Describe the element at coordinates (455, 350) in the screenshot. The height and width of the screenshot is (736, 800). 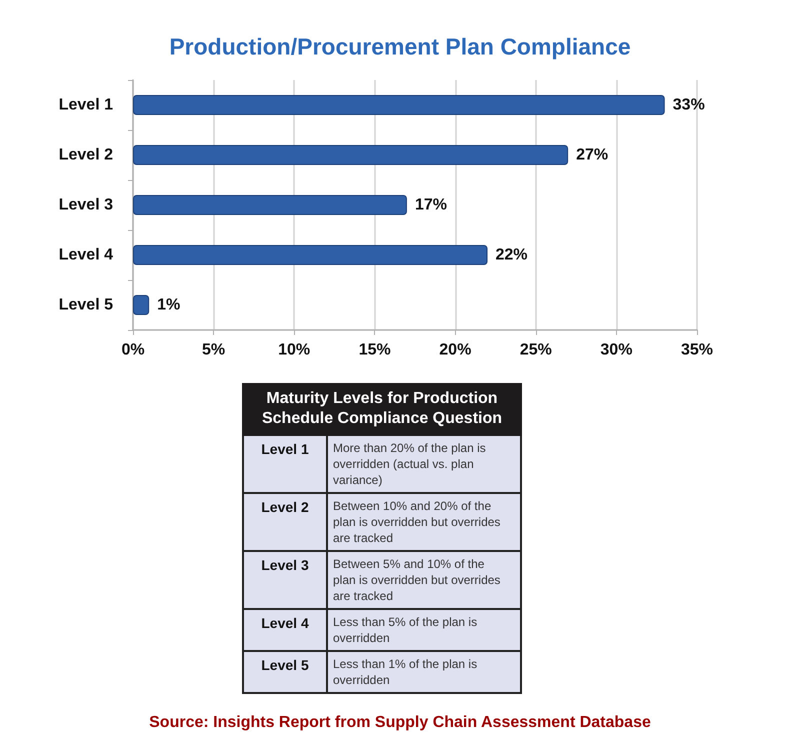
I see `x-tick-label: 20%` at that location.